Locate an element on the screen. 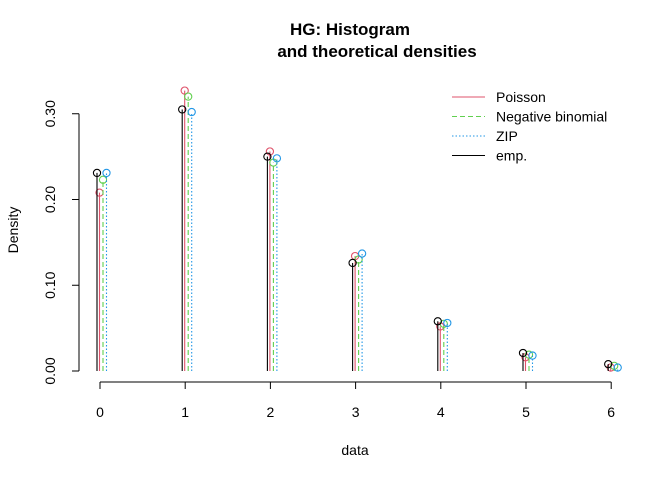 The width and height of the screenshot is (672, 480). x-tick-label: 6 is located at coordinates (611, 412).